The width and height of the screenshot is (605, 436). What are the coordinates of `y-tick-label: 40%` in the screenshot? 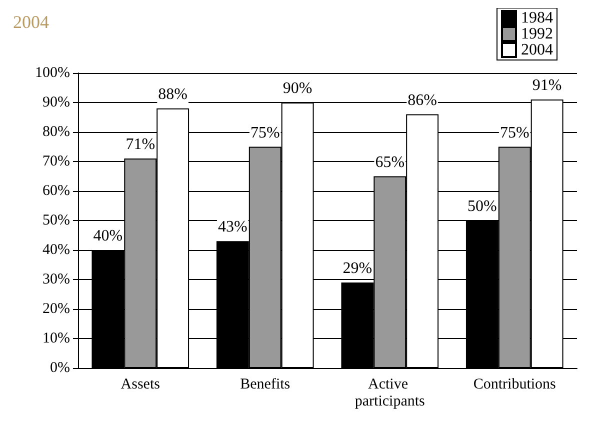 It's located at (56, 250).